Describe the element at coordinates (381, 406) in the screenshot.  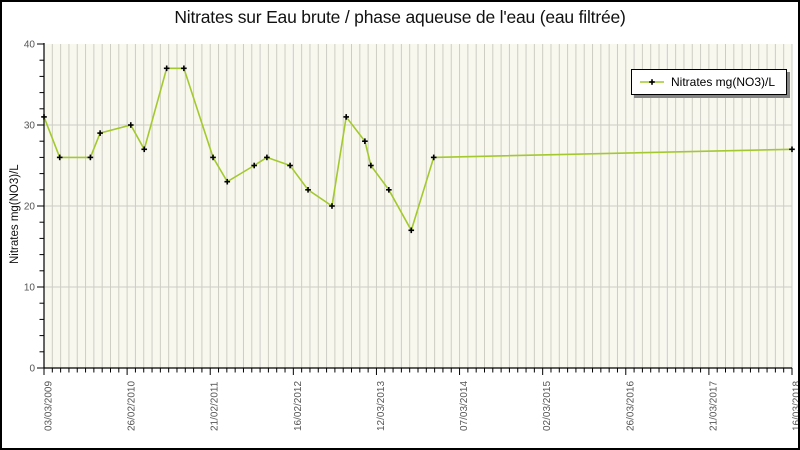
I see `svg-text: 12/03/2013` at that location.